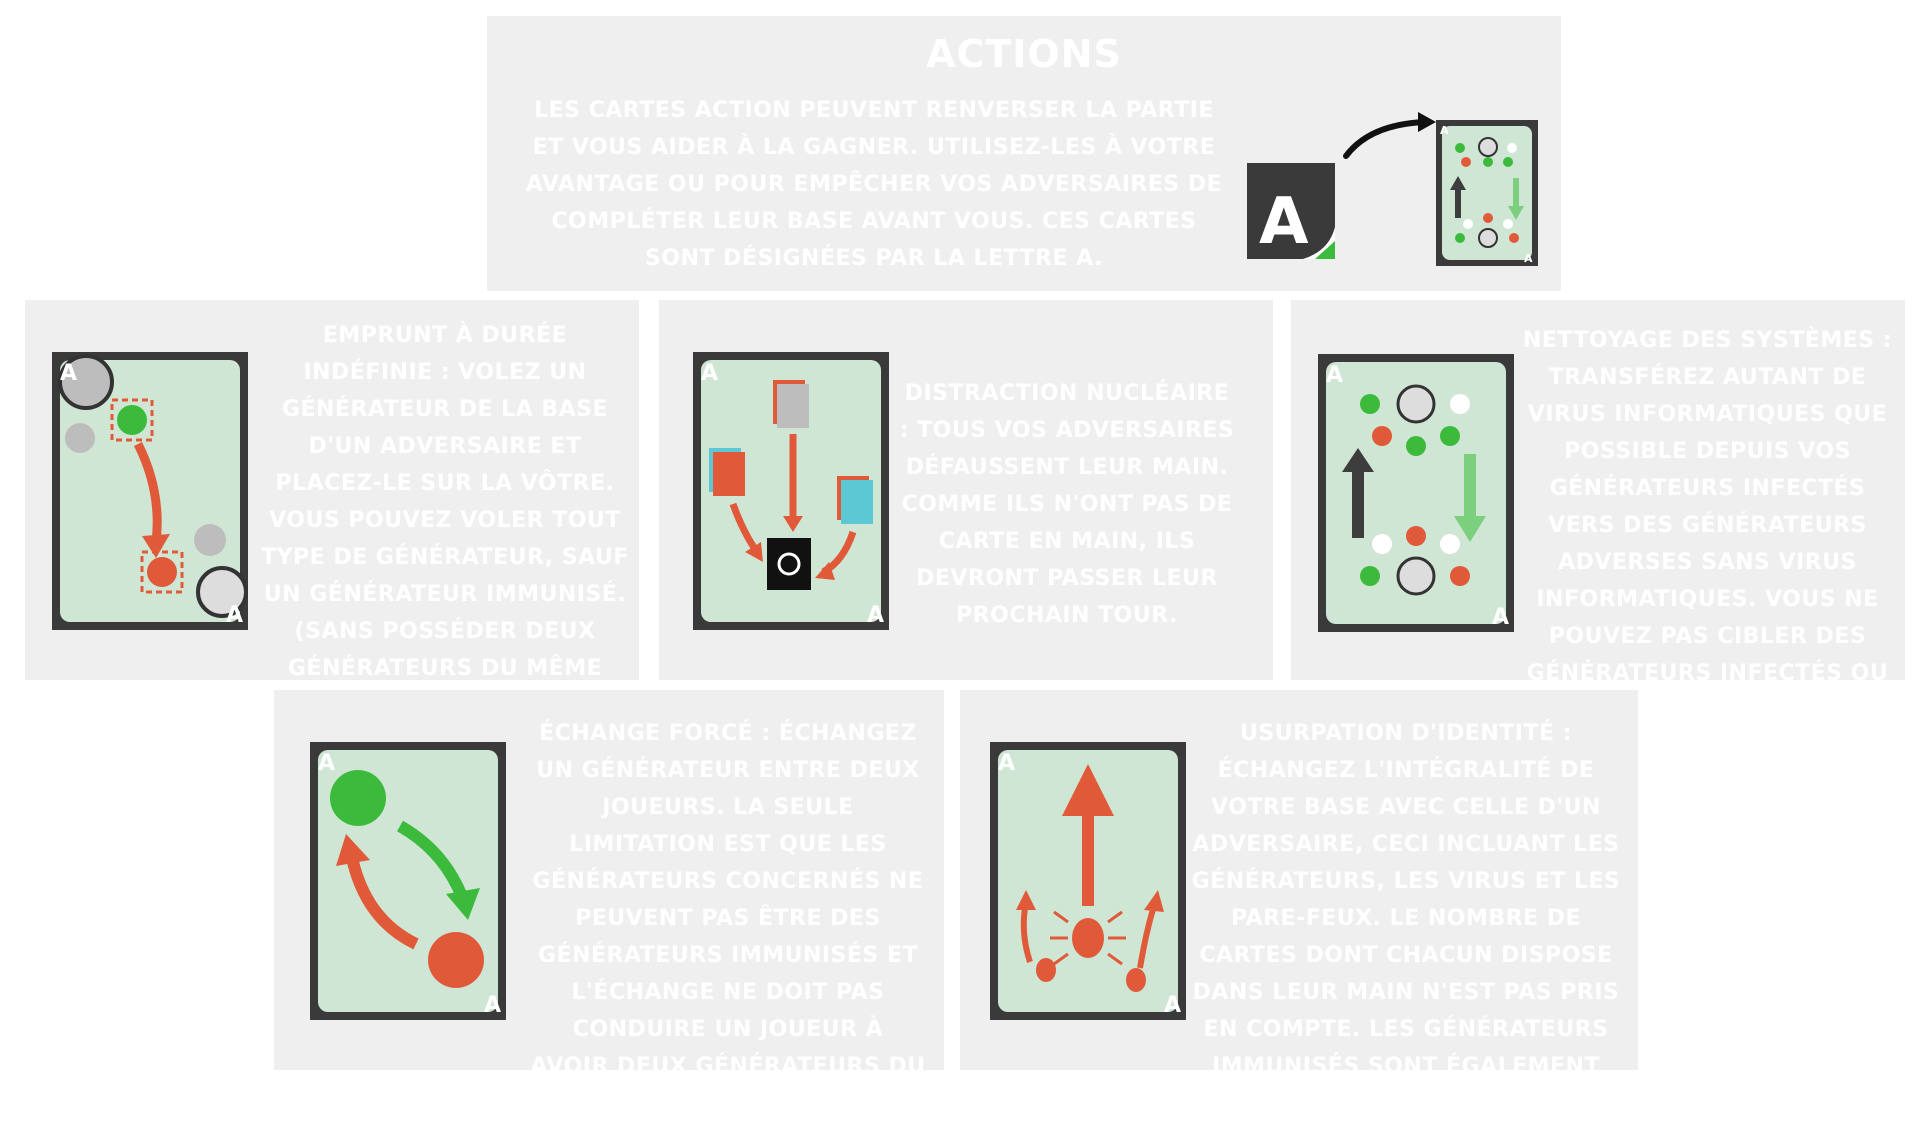  I want to click on card-image-echange: A A, so click(408, 881).